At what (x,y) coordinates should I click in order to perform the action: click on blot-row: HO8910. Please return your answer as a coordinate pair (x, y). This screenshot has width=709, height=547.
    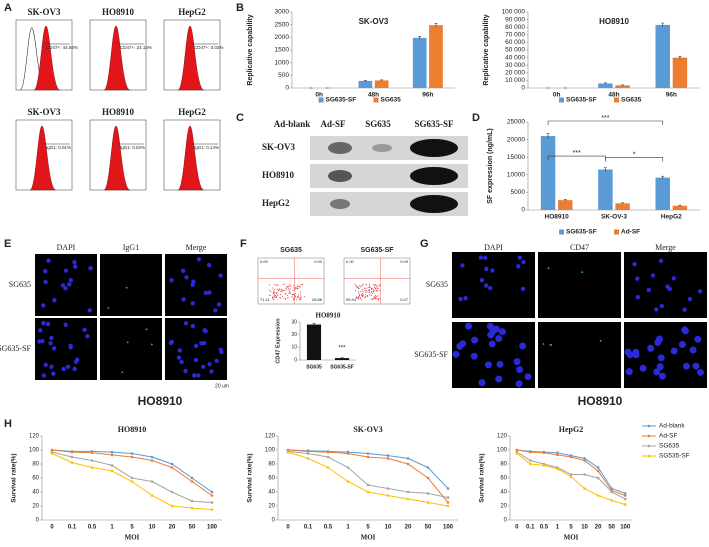
    Looking at the image, I should click on (278, 175).